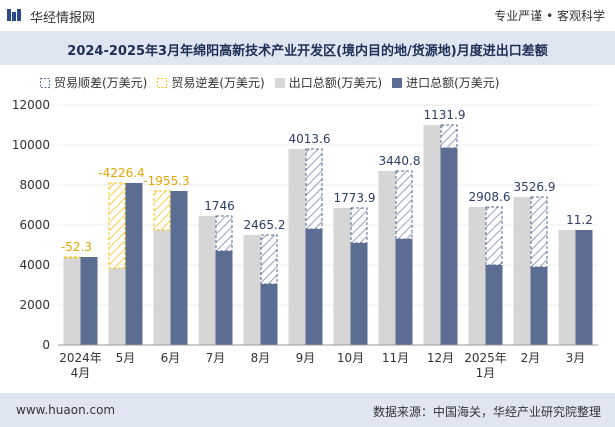 The width and height of the screenshot is (615, 427). Describe the element at coordinates (265, 225) in the screenshot. I see `balance-data-label: 2465.2` at that location.